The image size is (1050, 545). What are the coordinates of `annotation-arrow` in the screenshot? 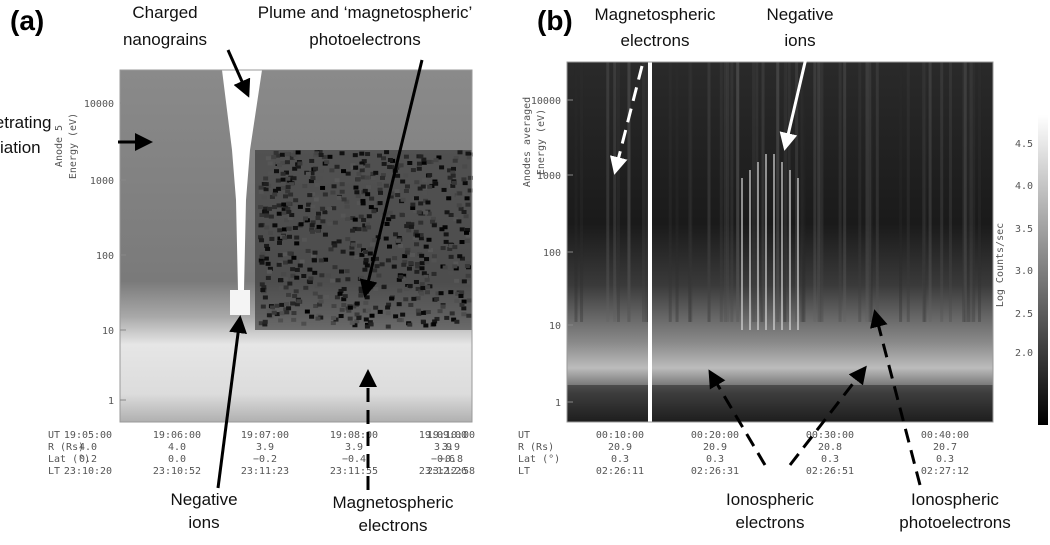 It's located at (232, 402).